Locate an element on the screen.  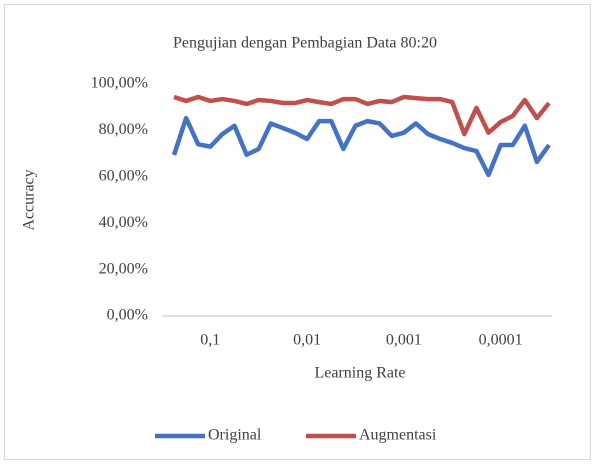
x-tick-label: 0,1 is located at coordinates (210, 340).